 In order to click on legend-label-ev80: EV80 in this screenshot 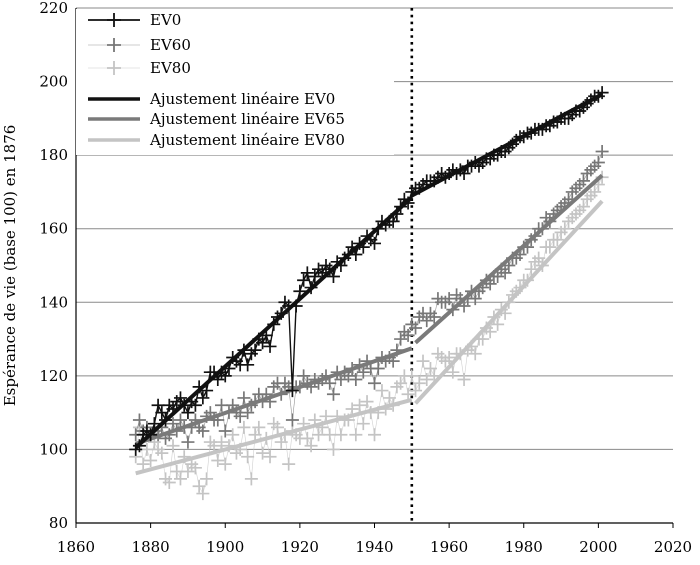, I will do `click(170, 68)`.